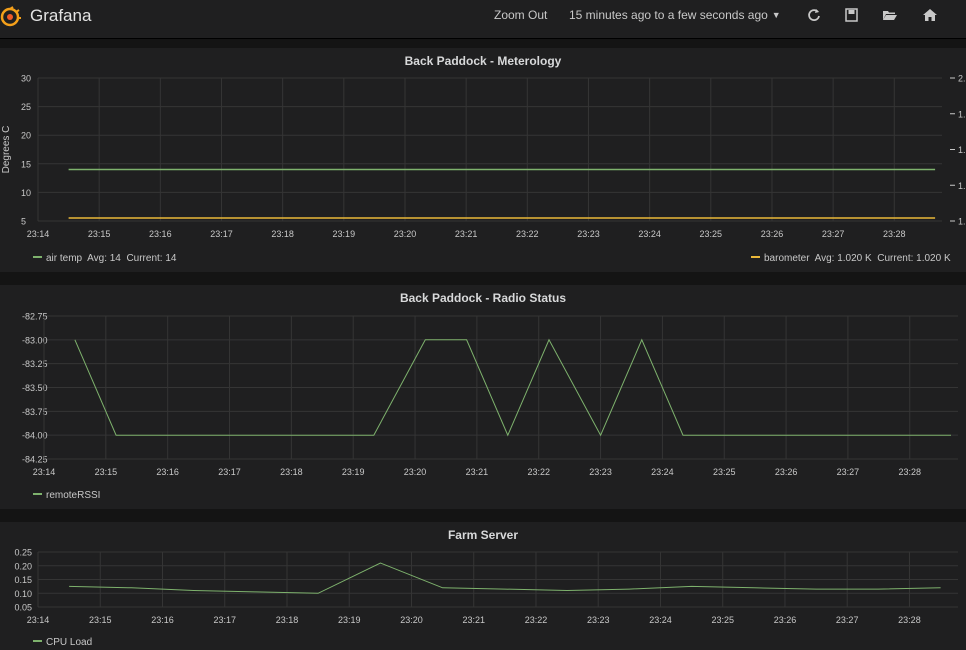 The image size is (966, 650). What do you see at coordinates (35, 460) in the screenshot?
I see `y-tick-label: -84.25` at bounding box center [35, 460].